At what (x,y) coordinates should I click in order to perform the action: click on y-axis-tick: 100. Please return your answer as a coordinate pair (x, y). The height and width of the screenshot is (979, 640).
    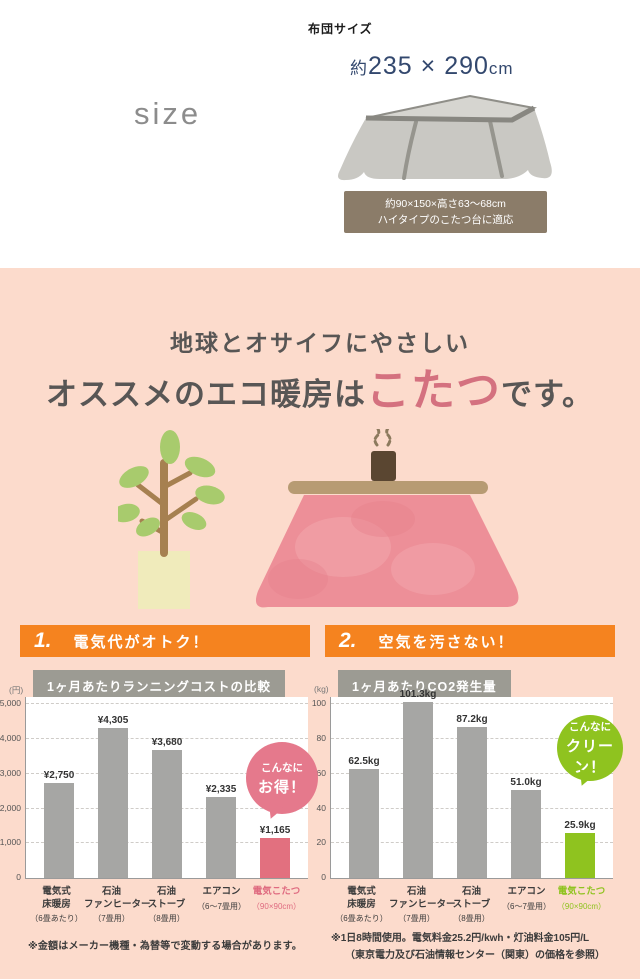
    Looking at the image, I should click on (318, 703).